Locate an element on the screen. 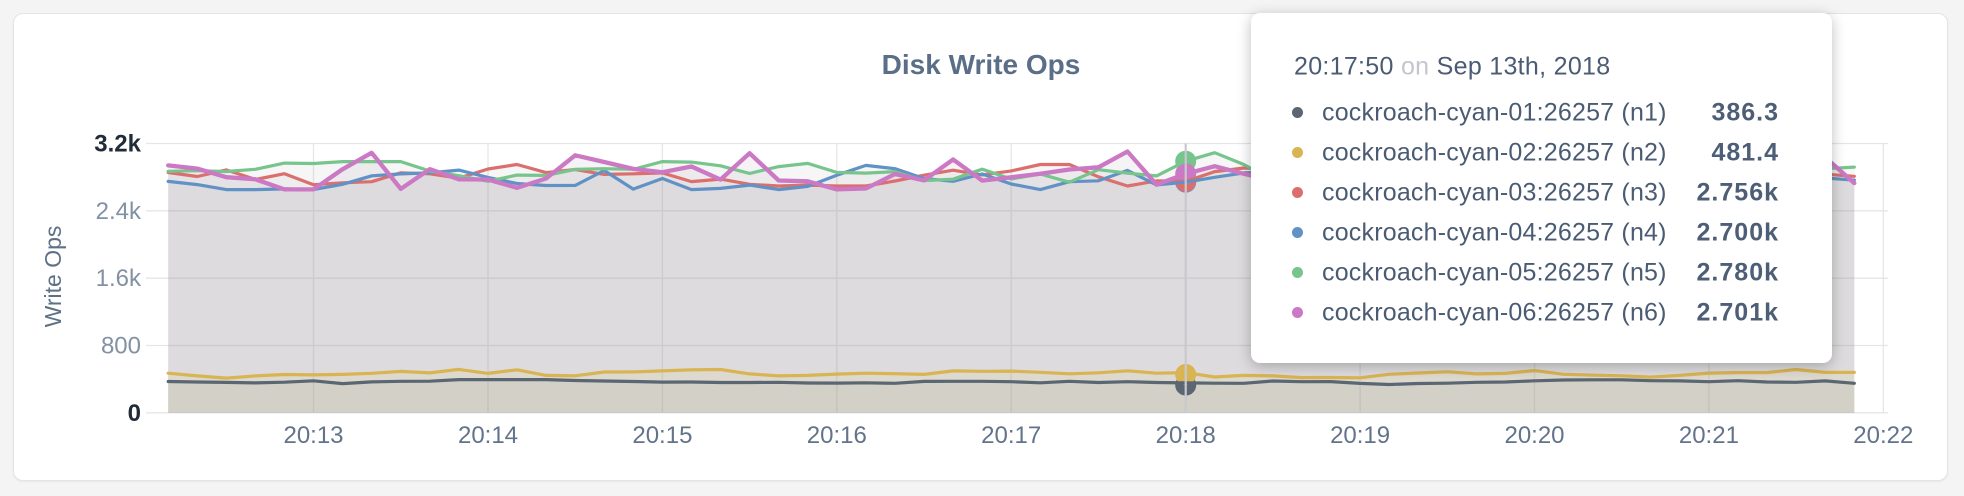  svg-text: 20:22 is located at coordinates (1883, 435).